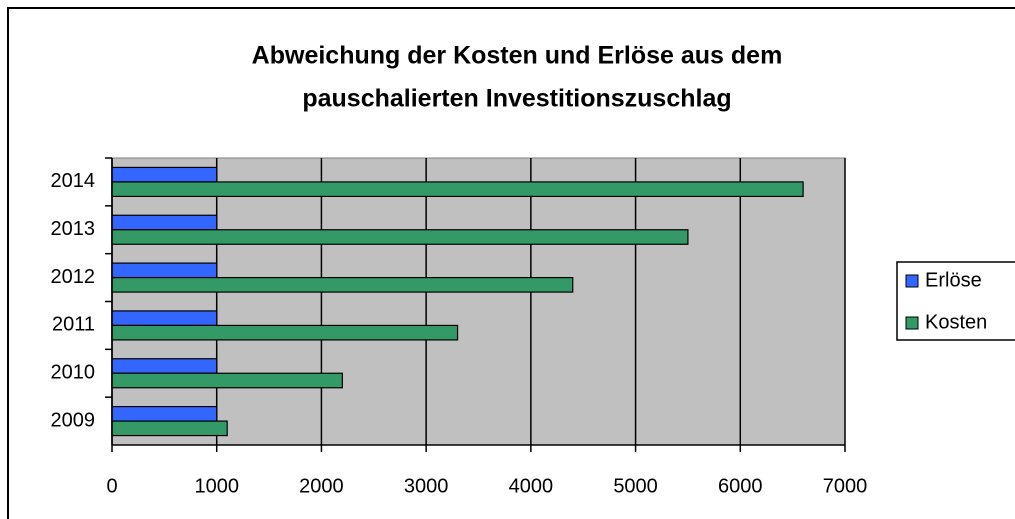  Describe the element at coordinates (321, 486) in the screenshot. I see `x-tick-label: 2000` at that location.